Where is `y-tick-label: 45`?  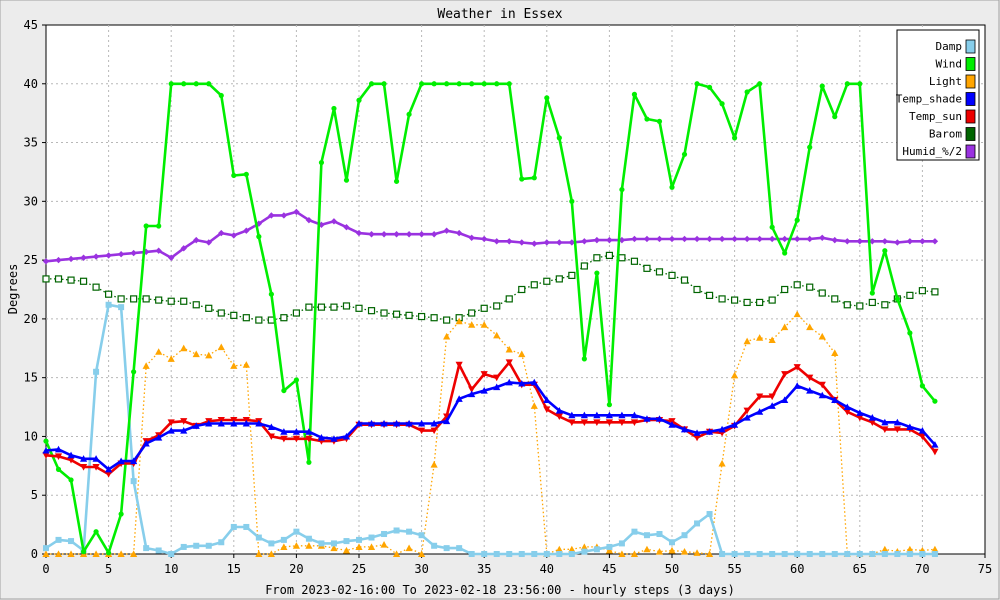 y-tick-label: 45 is located at coordinates (31, 25).